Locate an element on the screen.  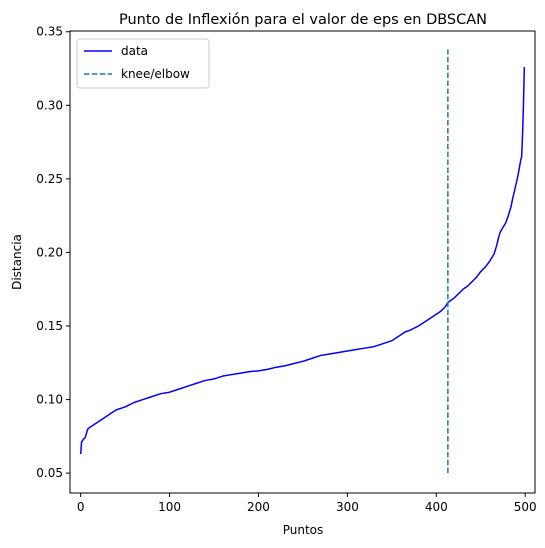
legend: data knee/elbow is located at coordinates (143, 63).